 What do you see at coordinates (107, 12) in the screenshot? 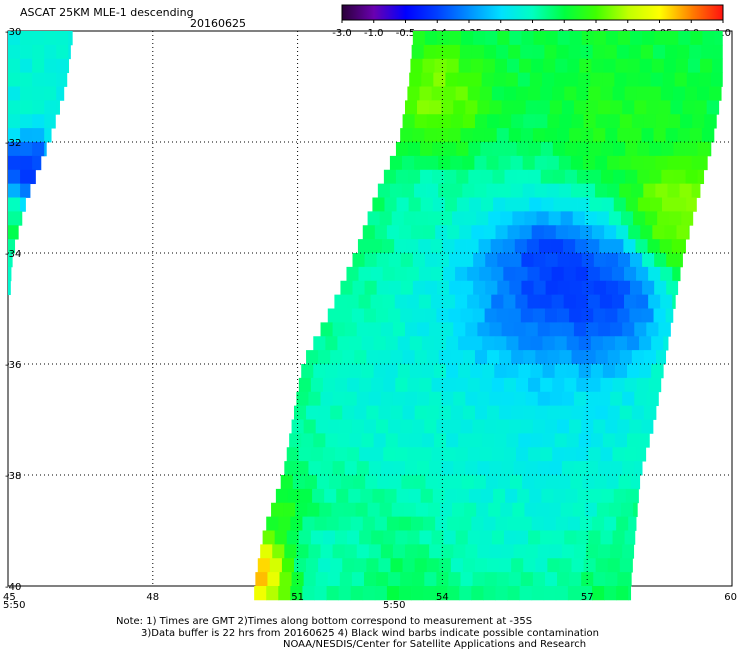
I see `chart-title: ASCAT 25KM MLE-1 descending` at bounding box center [107, 12].